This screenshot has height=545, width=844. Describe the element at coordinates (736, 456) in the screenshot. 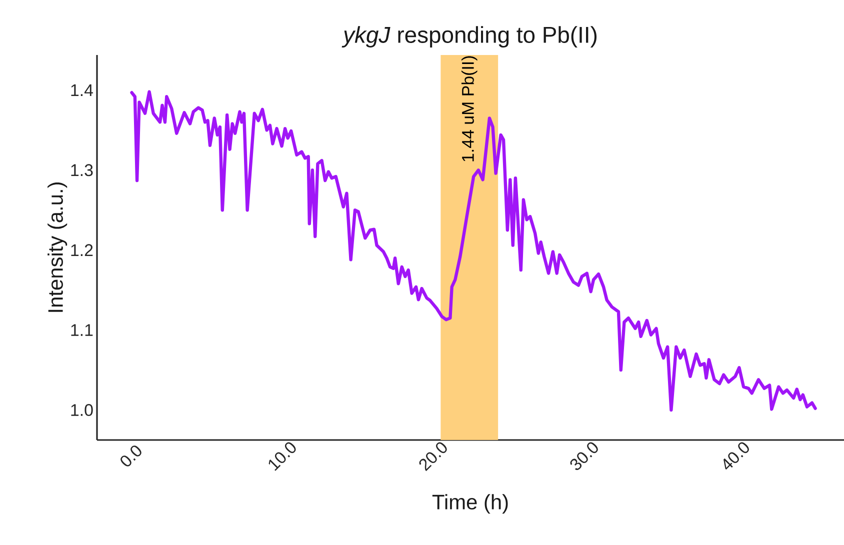

I see `x-tick-label: 40.0` at that location.